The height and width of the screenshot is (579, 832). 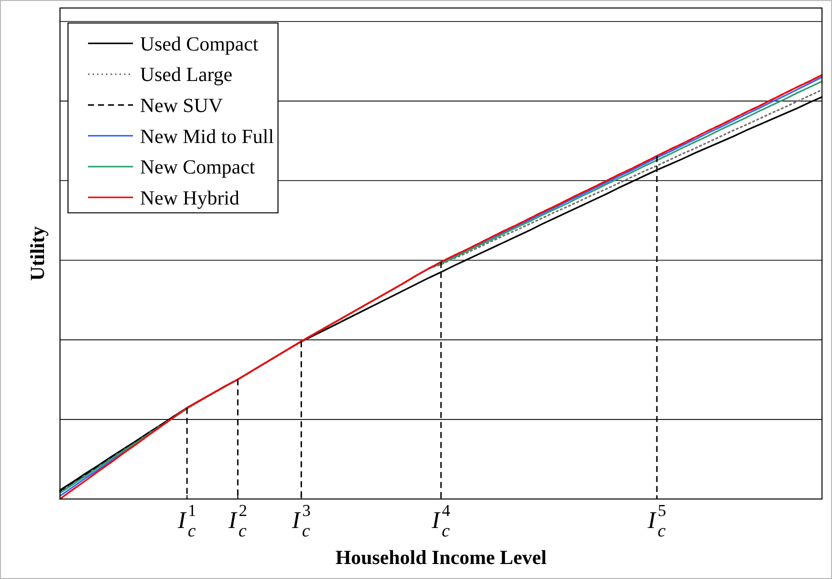 I want to click on legend-label: New Compact, so click(x=198, y=167).